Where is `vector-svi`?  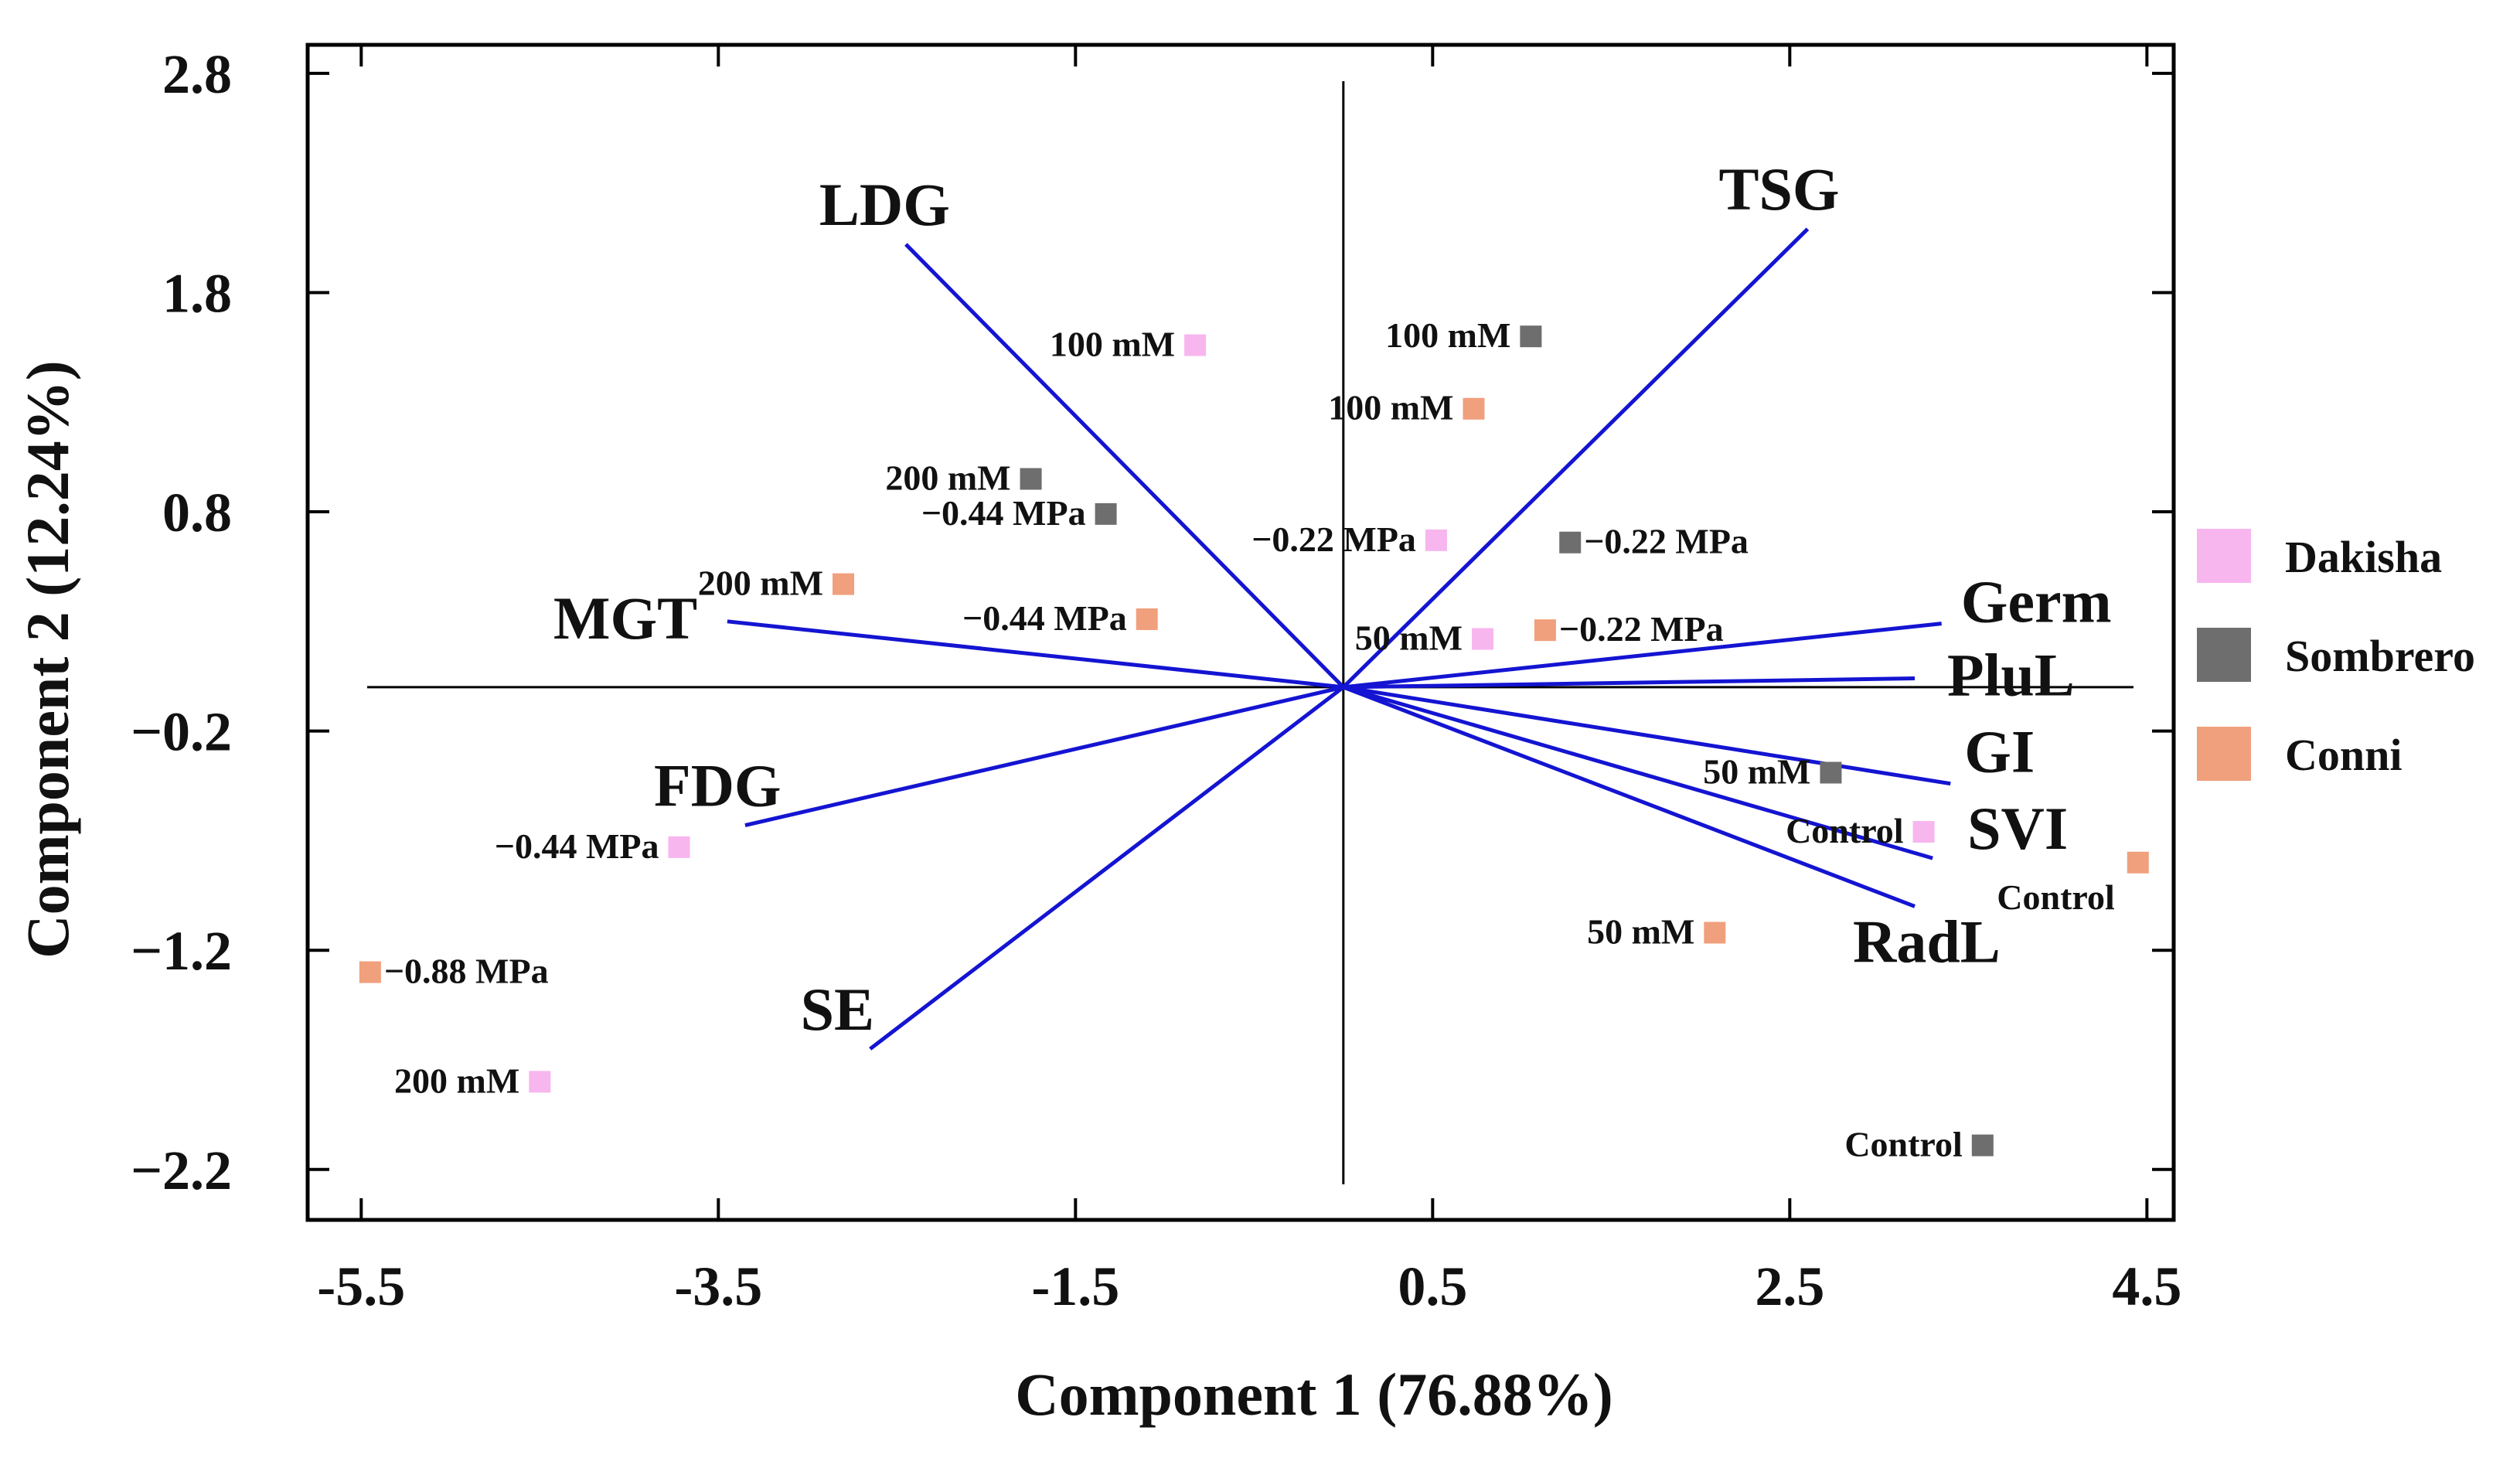 vector-svi is located at coordinates (1638, 772).